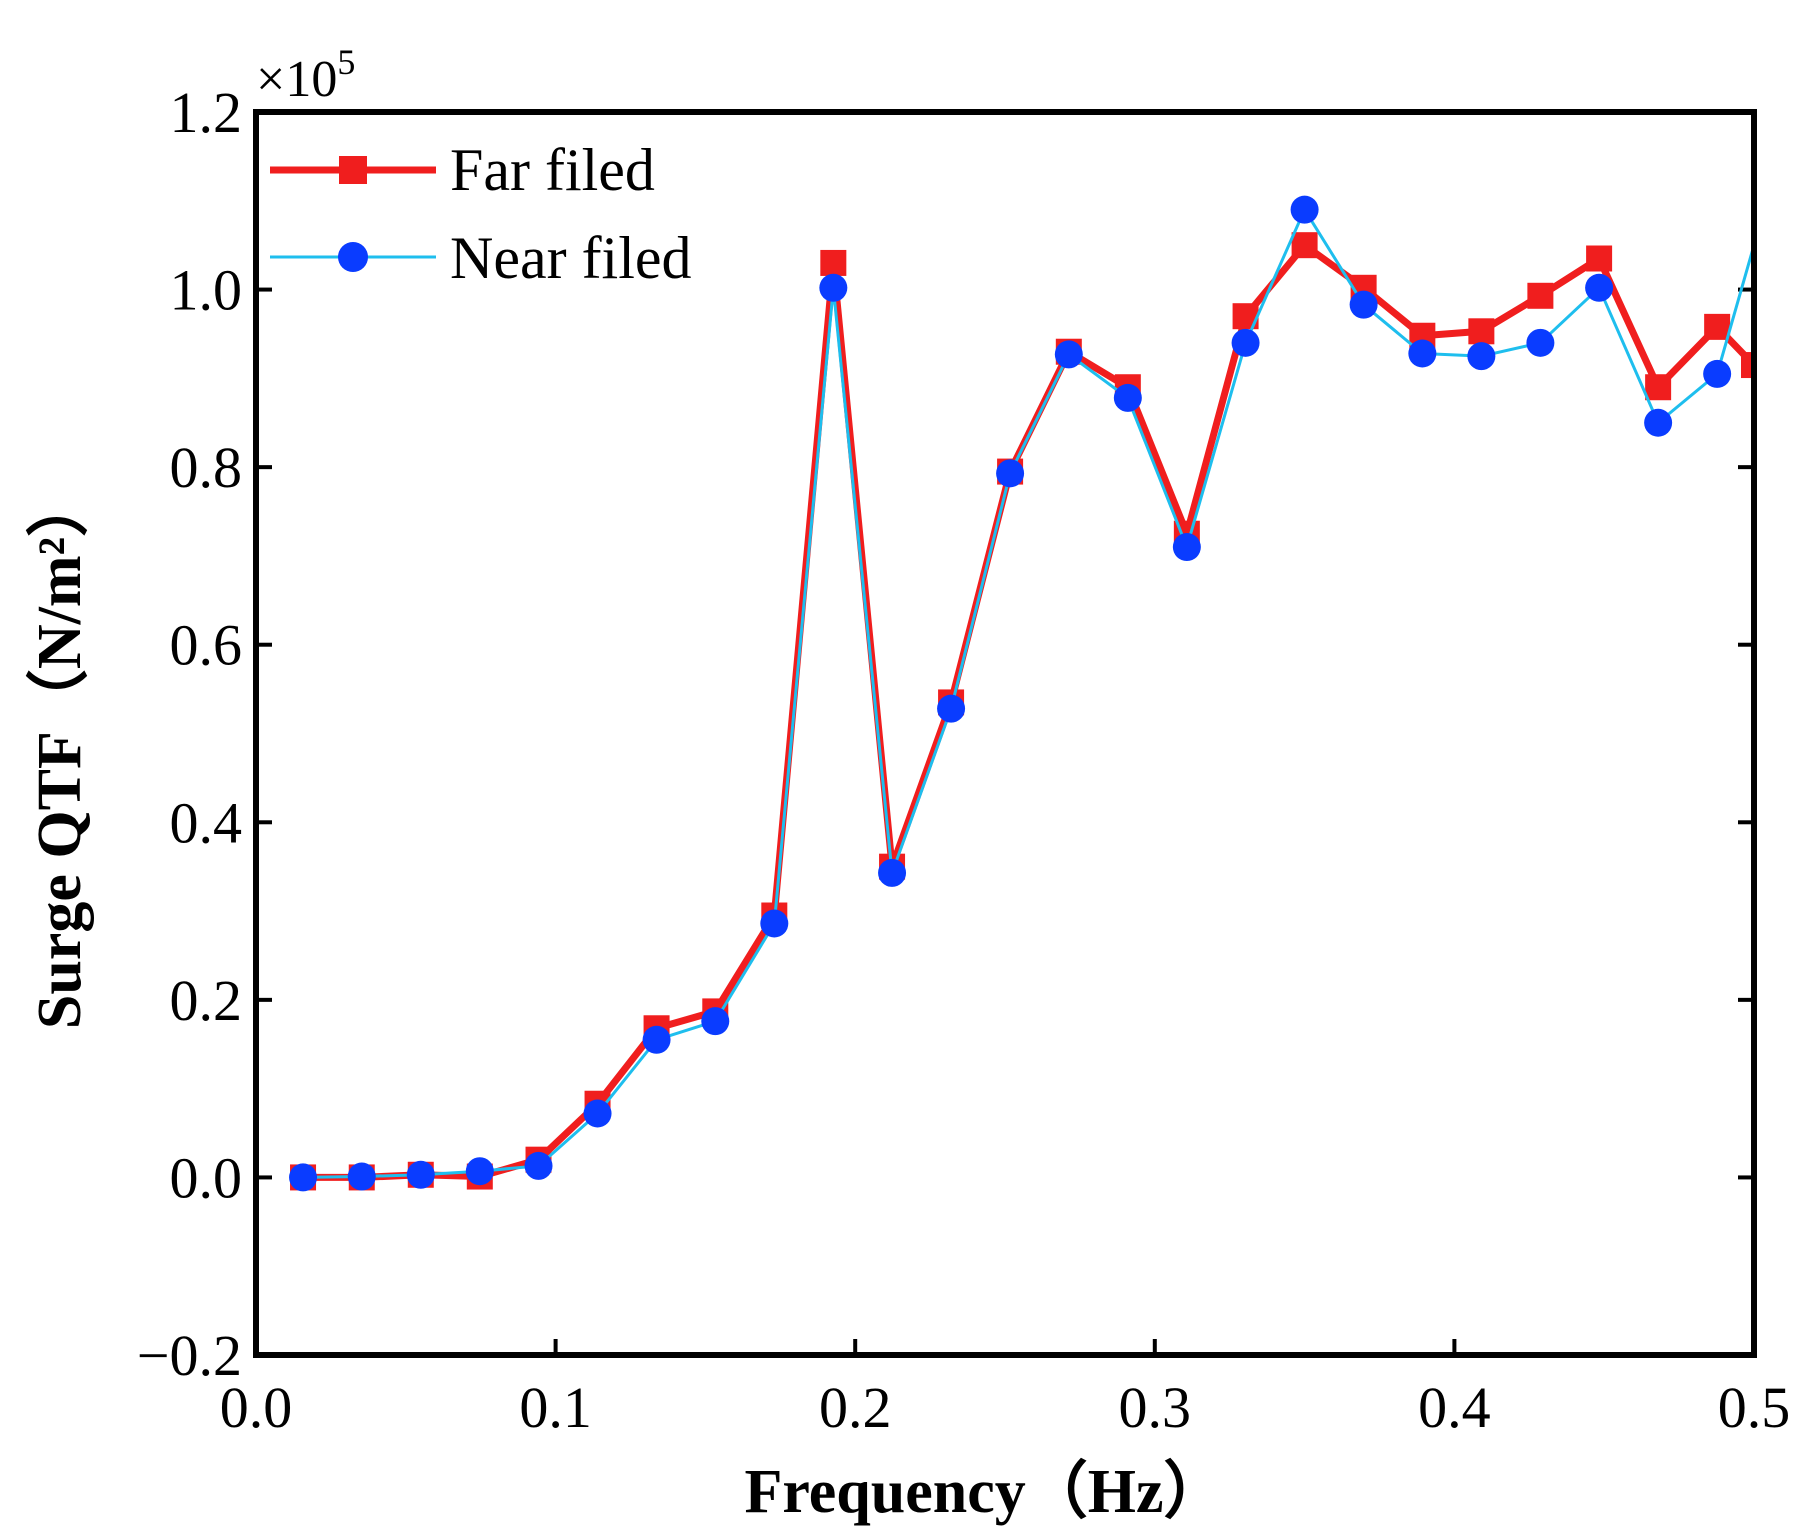 This screenshot has width=1801, height=1533. I want to click on legend-label-near-filed: Near filed, so click(571, 258).